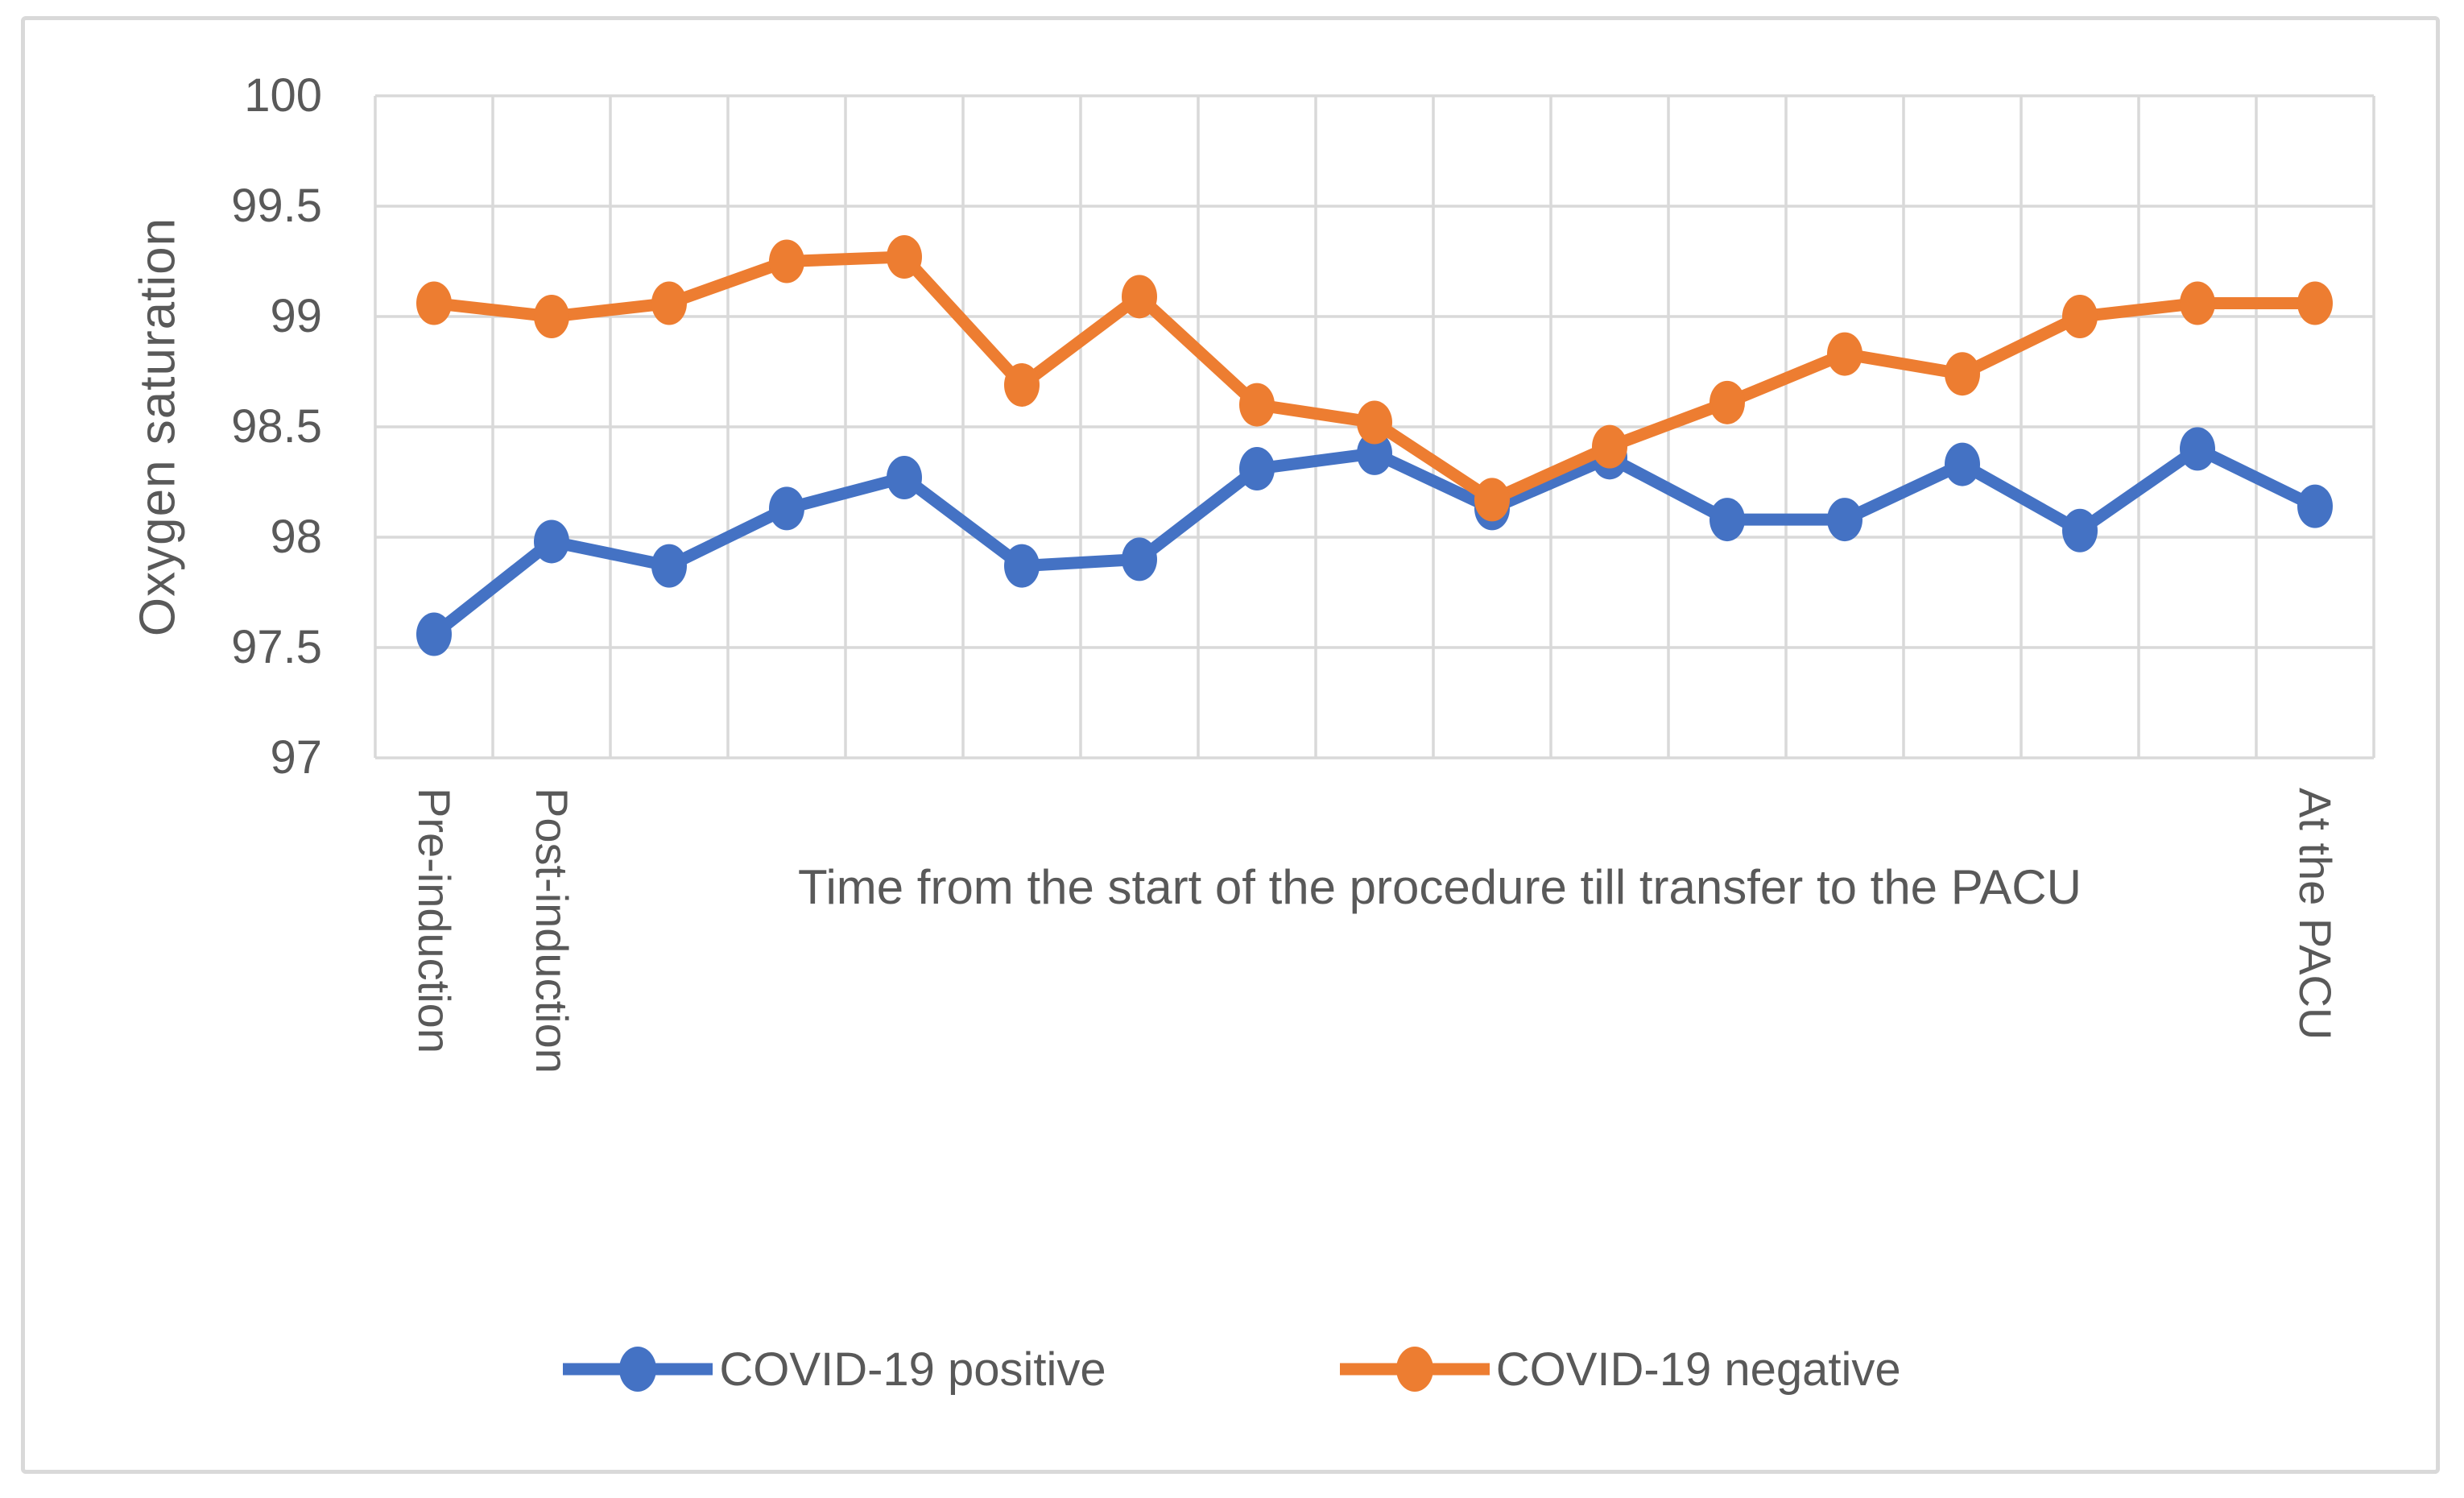  Describe the element at coordinates (434, 921) in the screenshot. I see `x-tick-label: Pre-induction` at that location.